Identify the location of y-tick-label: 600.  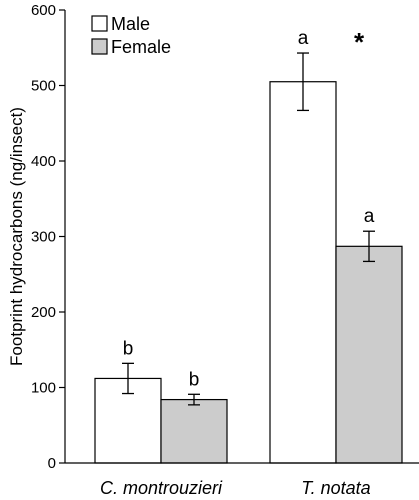
(43, 10).